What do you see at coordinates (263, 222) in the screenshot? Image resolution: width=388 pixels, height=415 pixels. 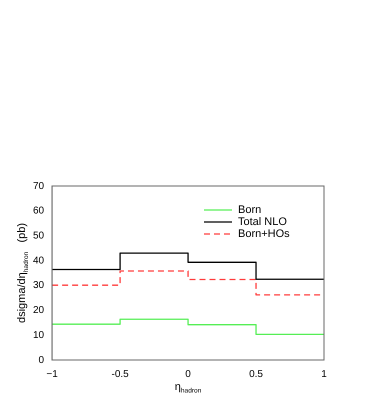 I see `legend-label: Total NLO` at bounding box center [263, 222].